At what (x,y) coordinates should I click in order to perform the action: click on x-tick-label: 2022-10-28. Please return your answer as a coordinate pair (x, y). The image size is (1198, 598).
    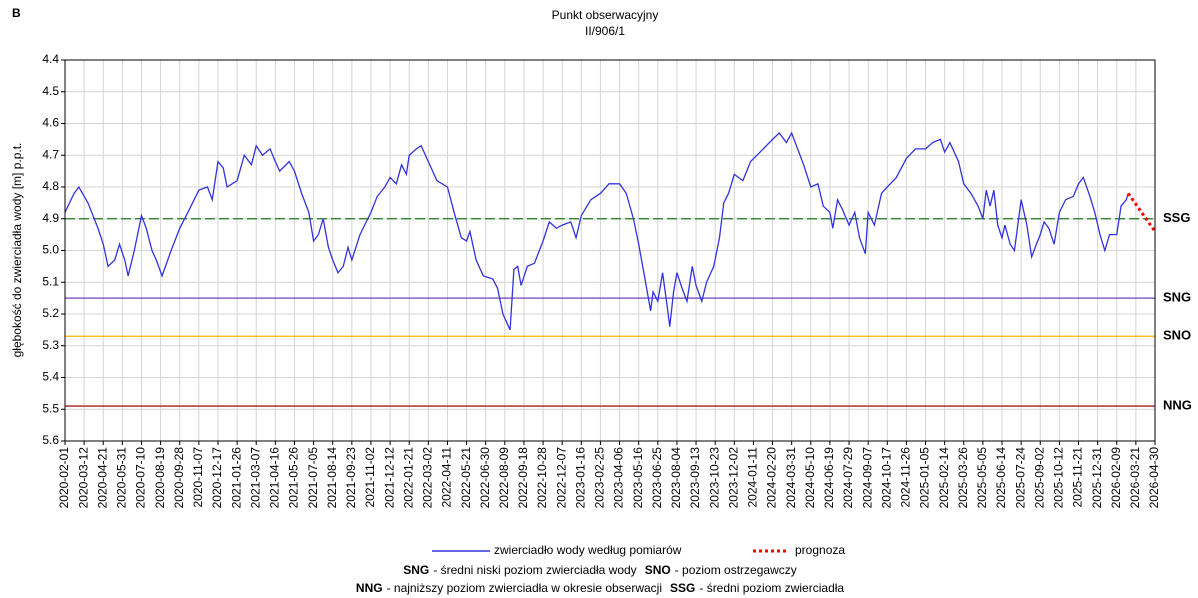
    Looking at the image, I should click on (542, 478).